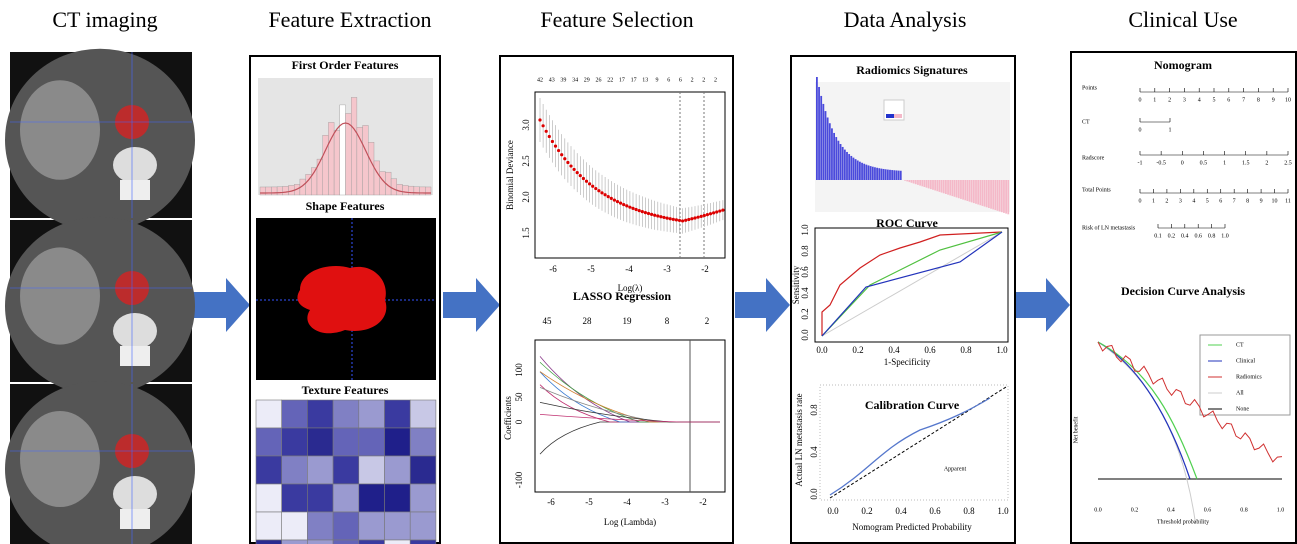 The image size is (1297, 544). What do you see at coordinates (799, 439) in the screenshot?
I see `label: Actual LN metastasis rate` at bounding box center [799, 439].